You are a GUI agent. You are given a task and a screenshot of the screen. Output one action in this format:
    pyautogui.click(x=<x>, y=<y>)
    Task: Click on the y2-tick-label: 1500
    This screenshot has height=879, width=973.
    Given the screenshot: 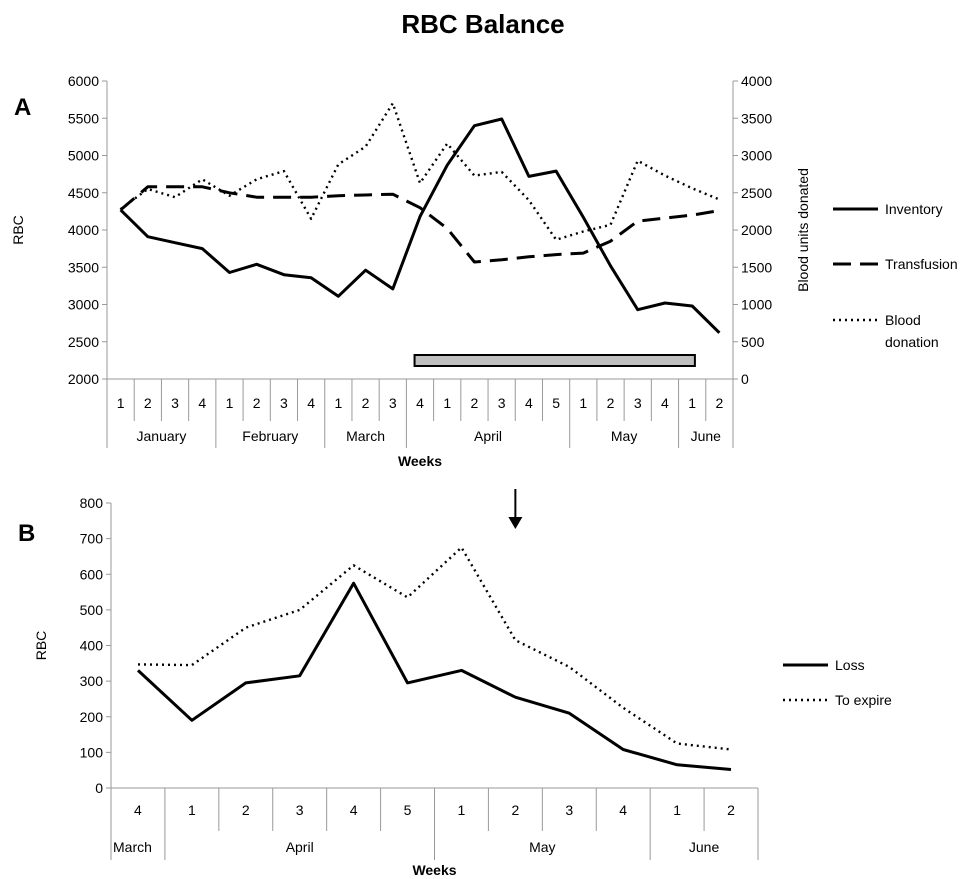 What is the action you would take?
    pyautogui.click(x=756, y=267)
    